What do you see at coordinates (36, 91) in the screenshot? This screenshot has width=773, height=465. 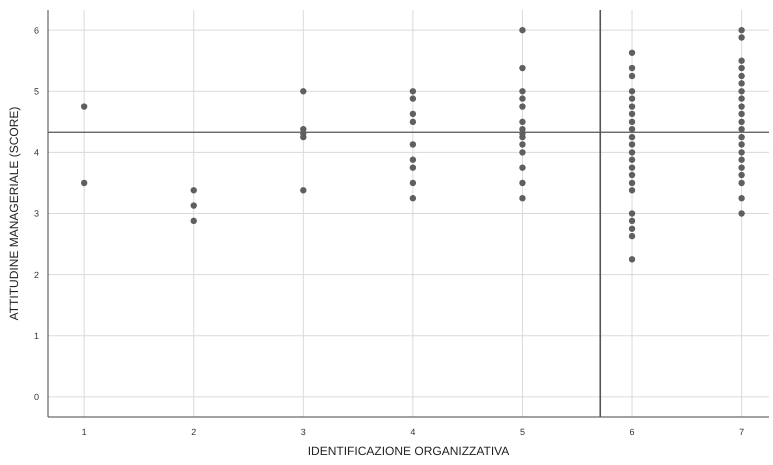 I see `y-tick-label: 5` at bounding box center [36, 91].